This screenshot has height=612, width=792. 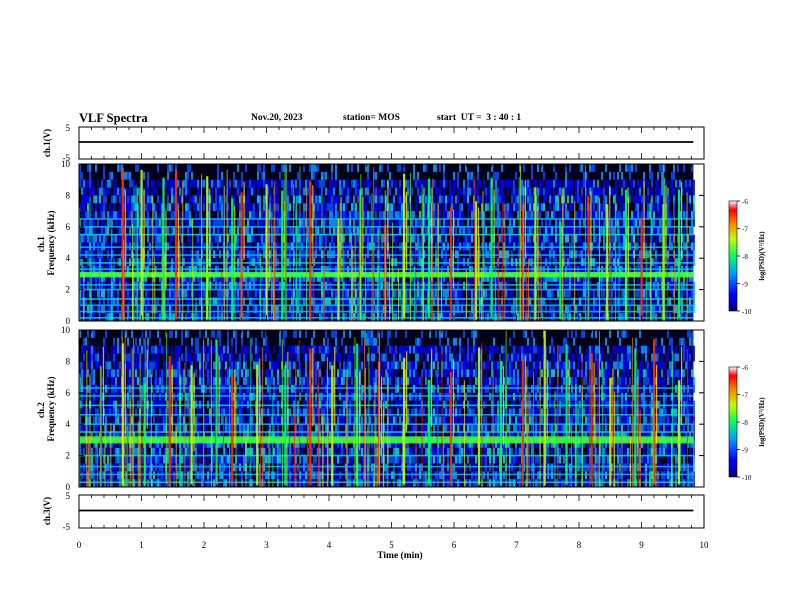 I want to click on time-tick-label: 7, so click(x=516, y=545).